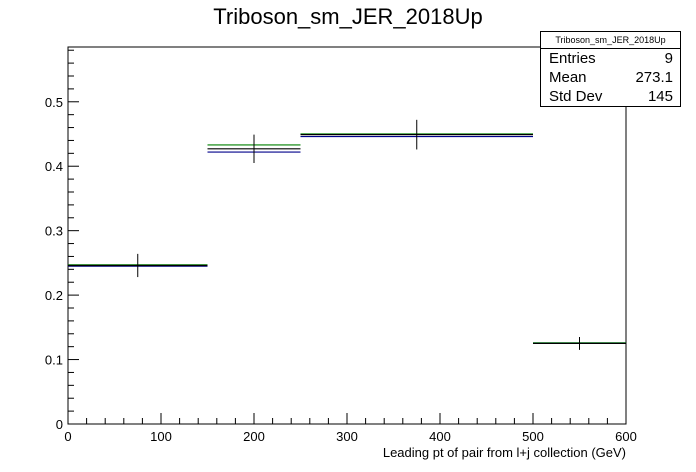 The image size is (696, 472). I want to click on y-tick-label: 0.1, so click(54, 360).